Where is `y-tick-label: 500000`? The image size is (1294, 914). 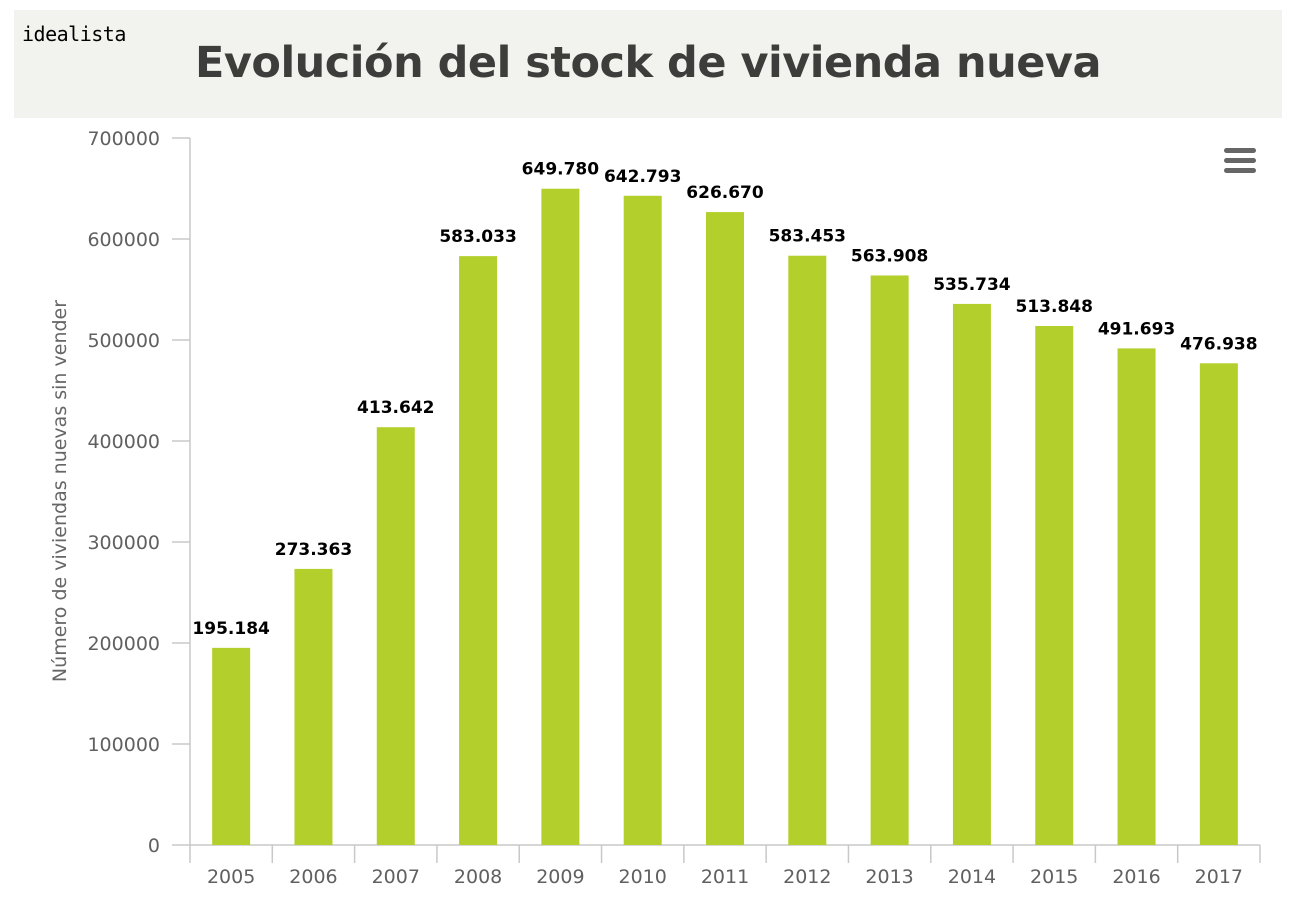 y-tick-label: 500000 is located at coordinates (123, 341).